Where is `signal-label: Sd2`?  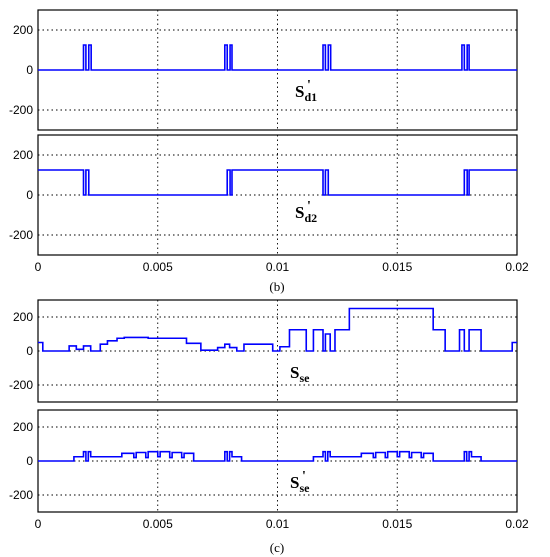 signal-label: Sd2 is located at coordinates (306, 214).